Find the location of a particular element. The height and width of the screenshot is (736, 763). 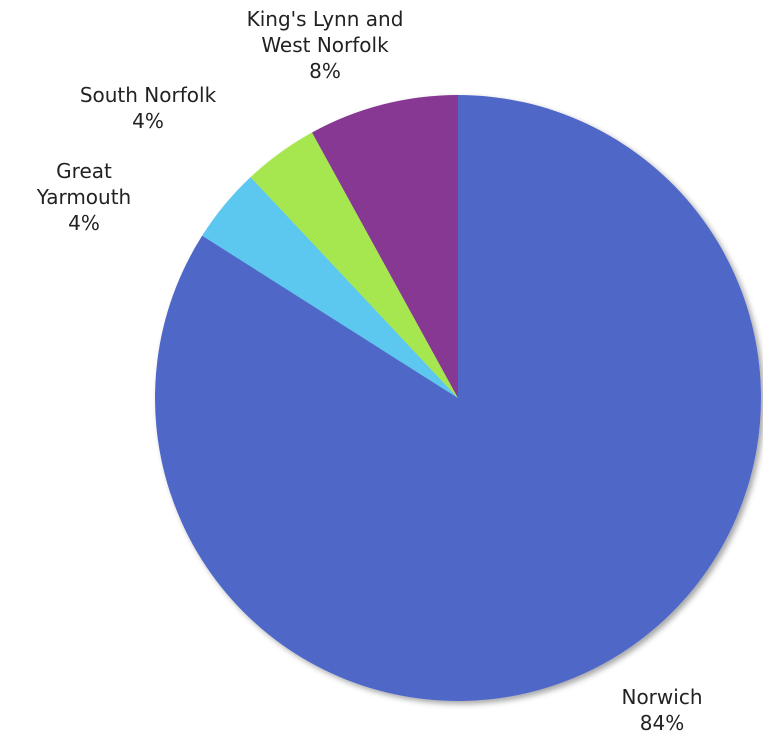

slice-label-king-s-lynn-and-west-norfolk: King's Lynn and West Norfolk 8% is located at coordinates (325, 45).